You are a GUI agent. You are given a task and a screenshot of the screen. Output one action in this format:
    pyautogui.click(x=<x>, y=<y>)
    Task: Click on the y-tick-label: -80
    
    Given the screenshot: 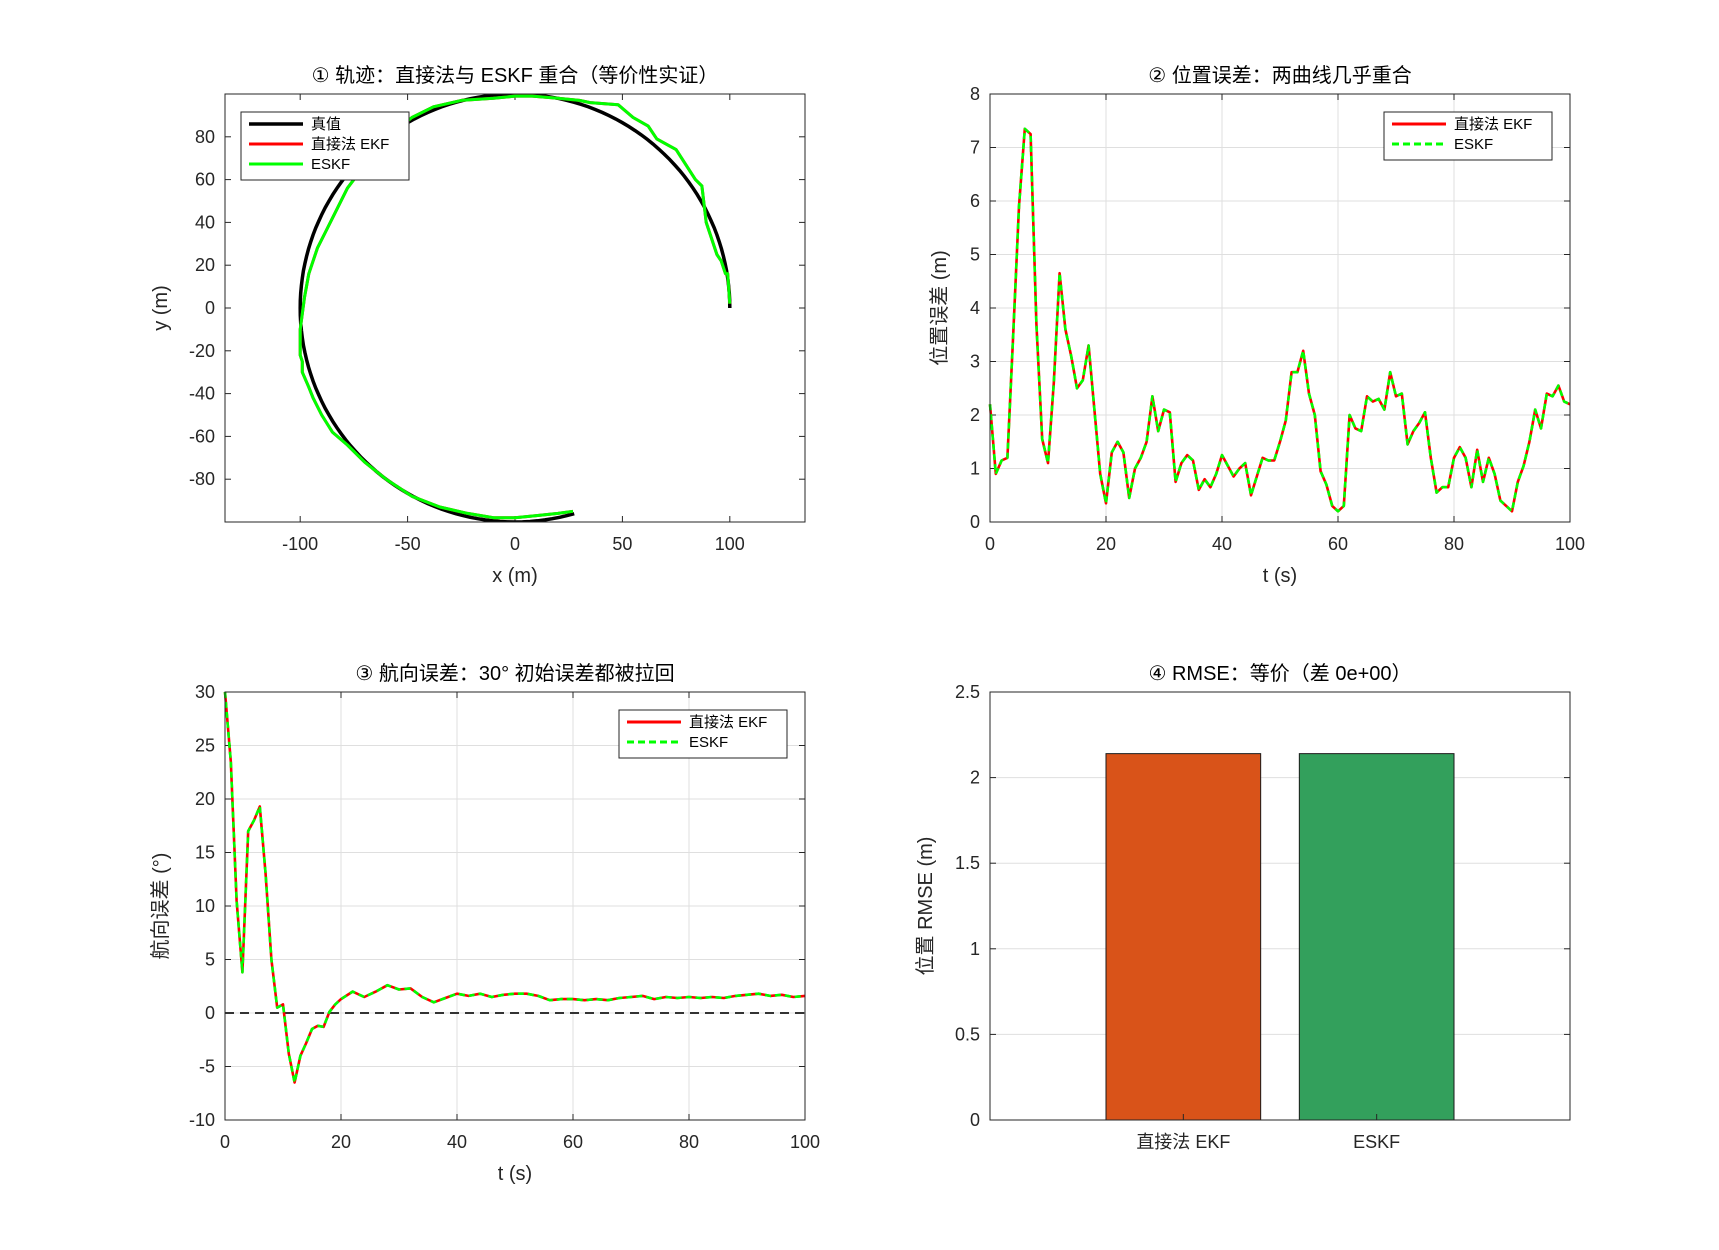 What is the action you would take?
    pyautogui.click(x=202, y=479)
    